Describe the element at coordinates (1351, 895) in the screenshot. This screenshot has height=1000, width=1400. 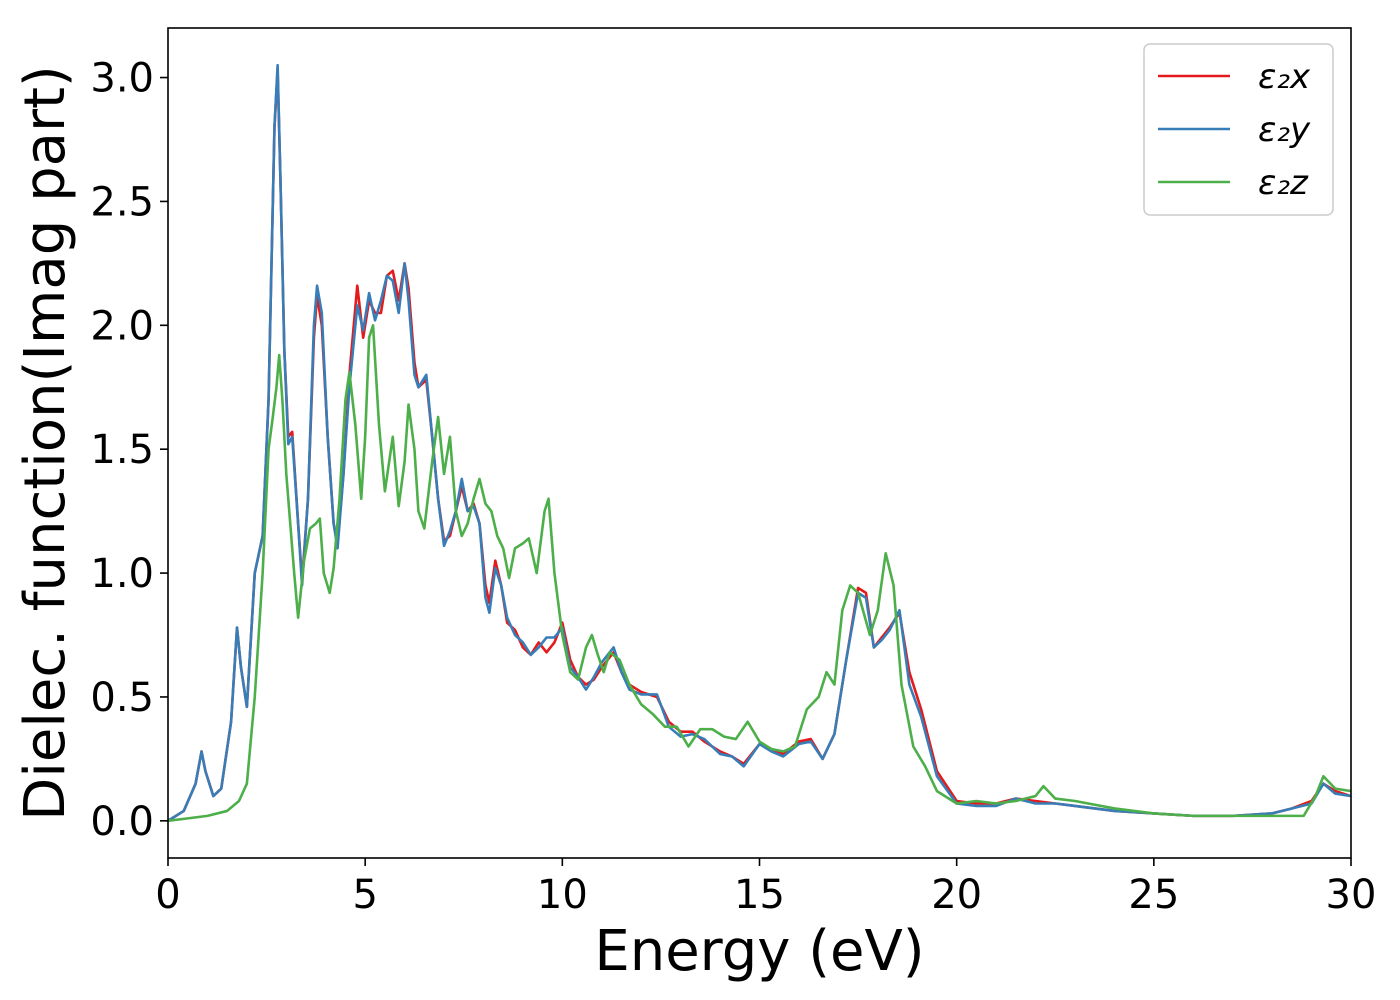
I see `x-tick-label: 30` at that location.